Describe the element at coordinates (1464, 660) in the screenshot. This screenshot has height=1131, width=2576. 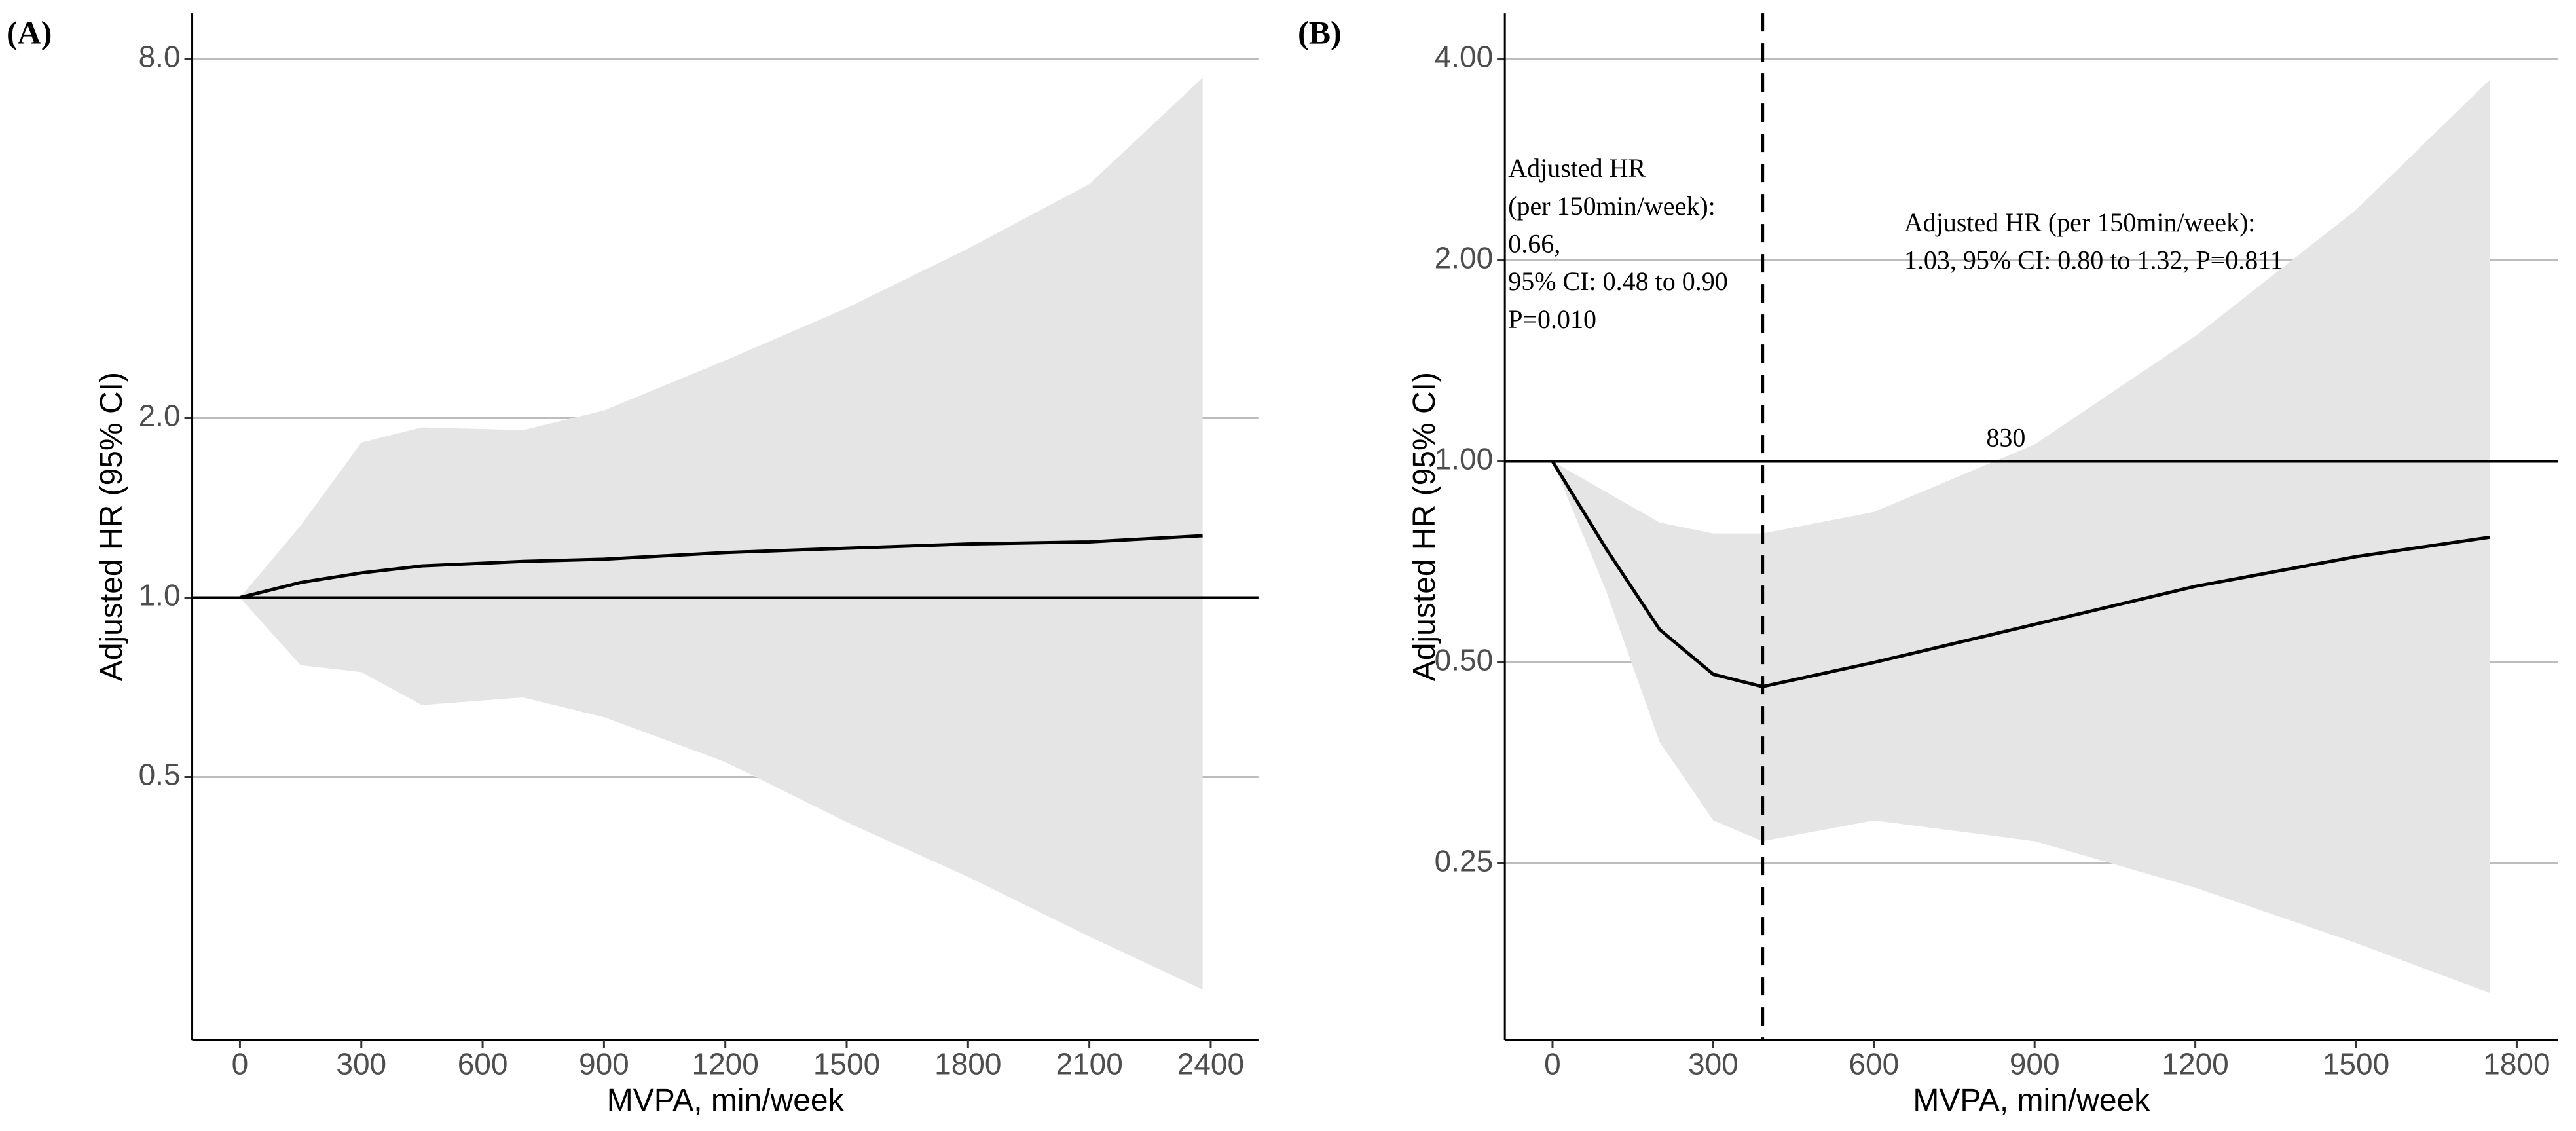
I see `y-tick-label: 0.50` at that location.